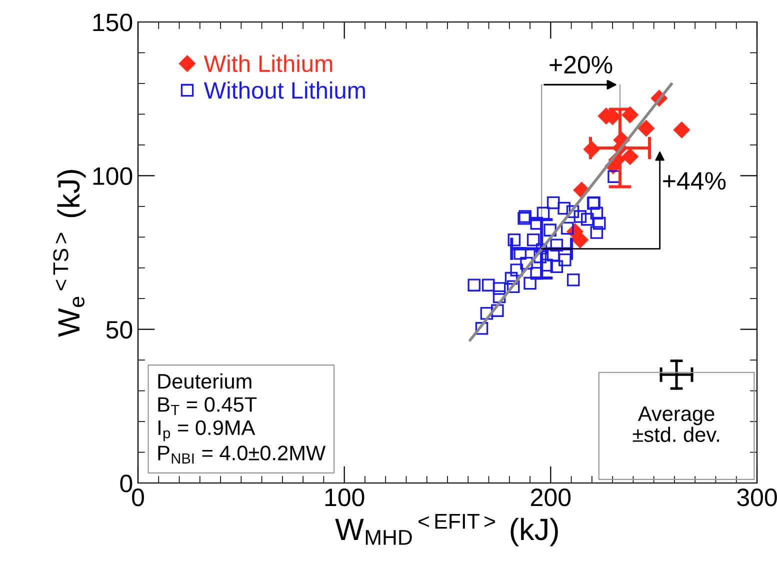 The image size is (777, 567). Describe the element at coordinates (242, 418) in the screenshot. I see `text: Deuterium B$_{T}$ = 0.45T I$_{p}$ = 0.9MA P$_{NBI}$ = 4.0±0.2MW` at that location.